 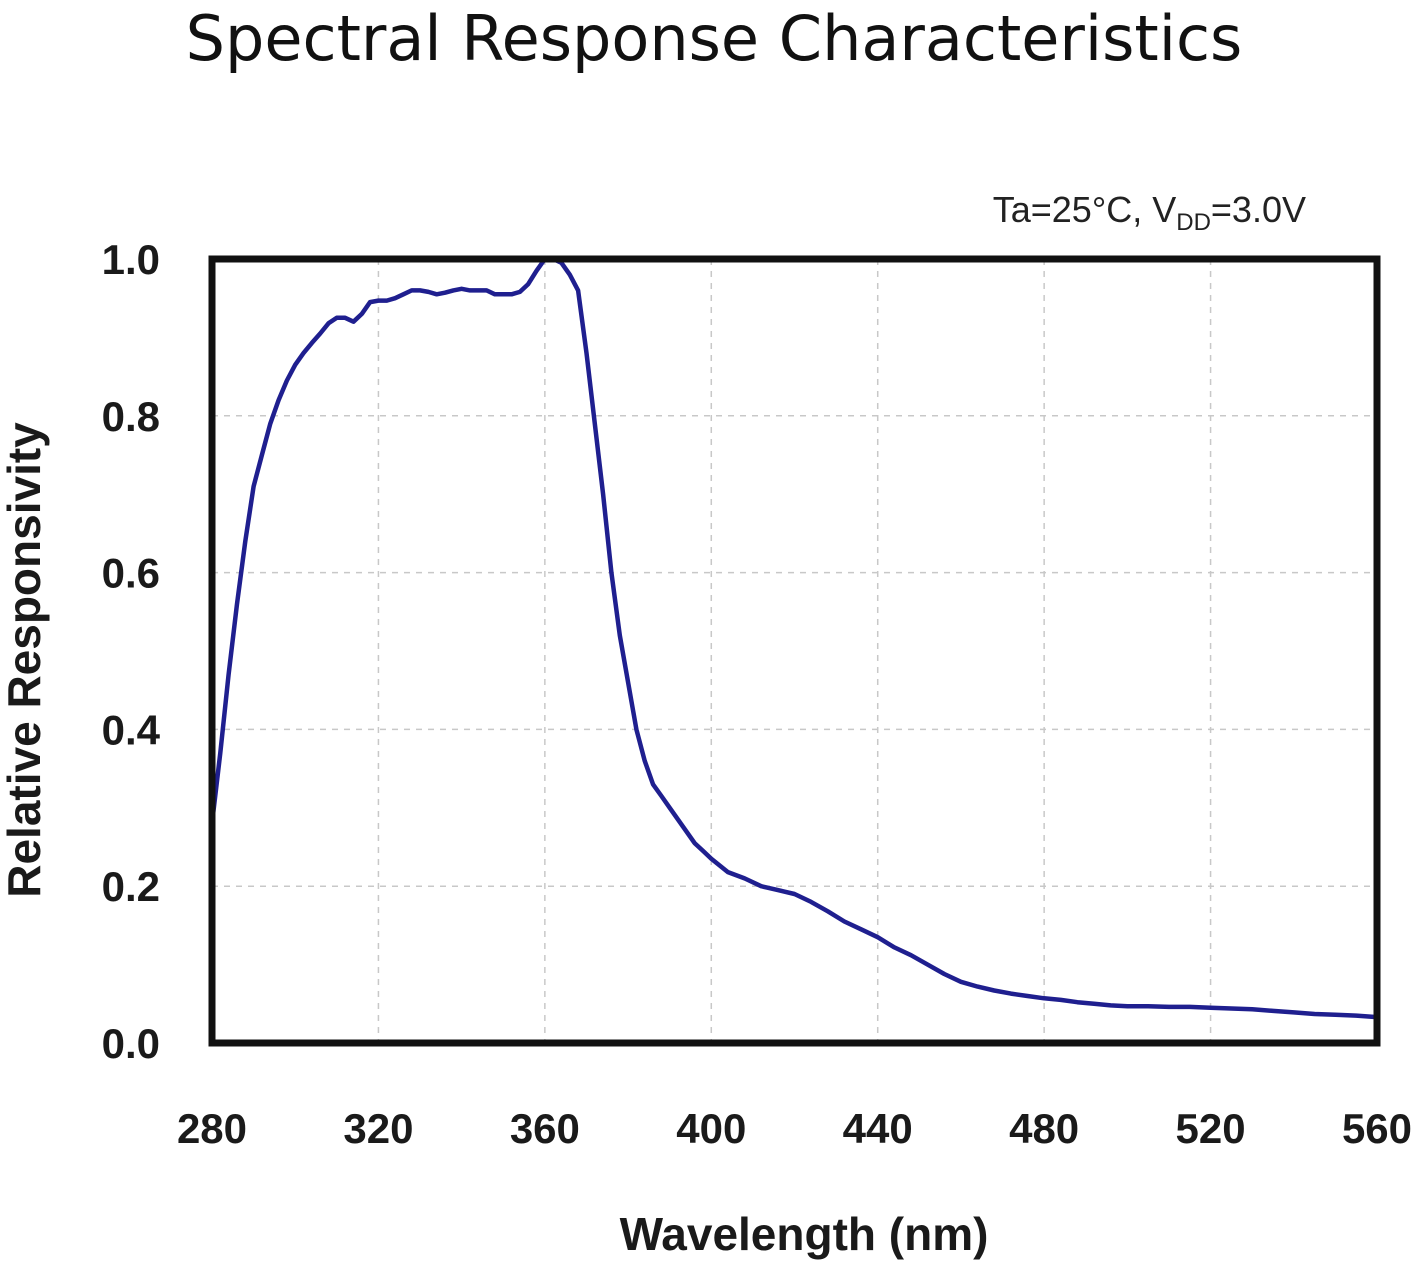 What do you see at coordinates (131, 416) in the screenshot?
I see `y-tick-label: 0.8` at bounding box center [131, 416].